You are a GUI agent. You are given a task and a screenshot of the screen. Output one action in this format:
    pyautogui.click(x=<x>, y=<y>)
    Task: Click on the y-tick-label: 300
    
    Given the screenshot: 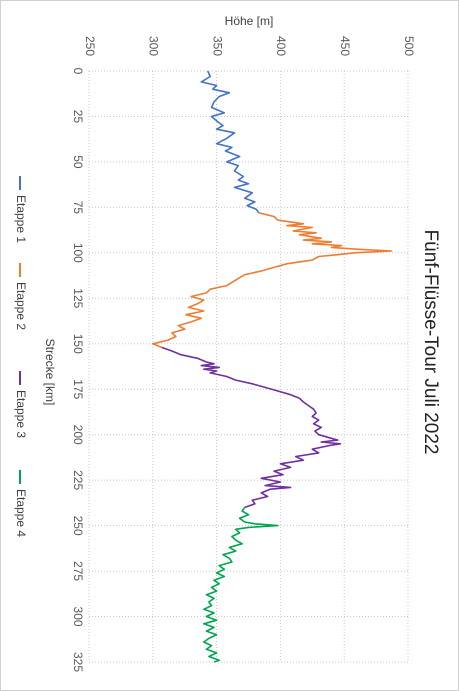 What is the action you would take?
    pyautogui.click(x=154, y=46)
    